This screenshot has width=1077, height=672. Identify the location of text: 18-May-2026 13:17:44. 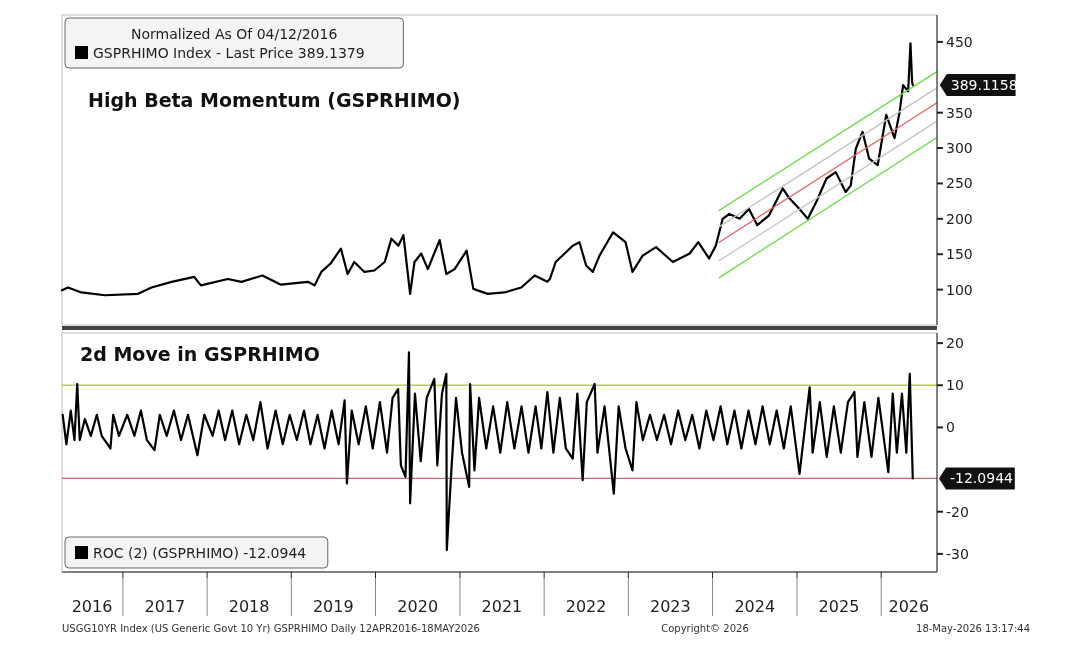
(973, 628).